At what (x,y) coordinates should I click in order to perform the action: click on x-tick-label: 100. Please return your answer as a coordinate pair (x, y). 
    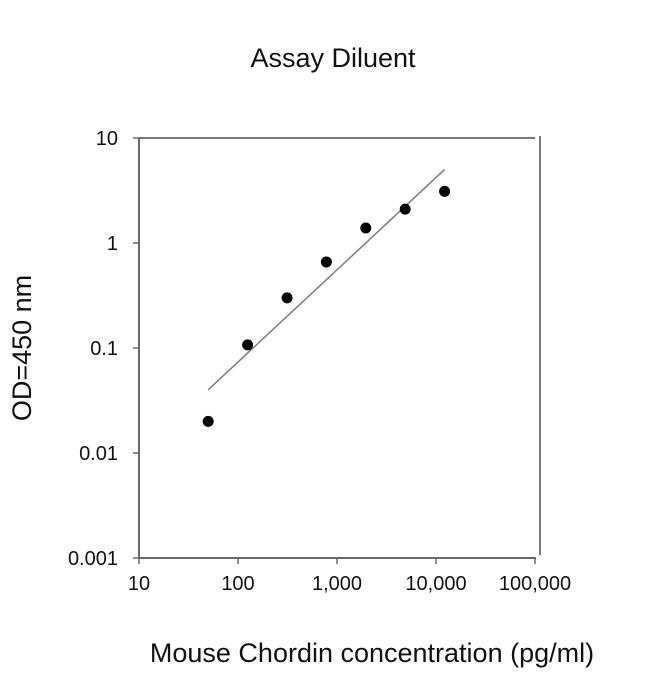
    Looking at the image, I should click on (237, 584).